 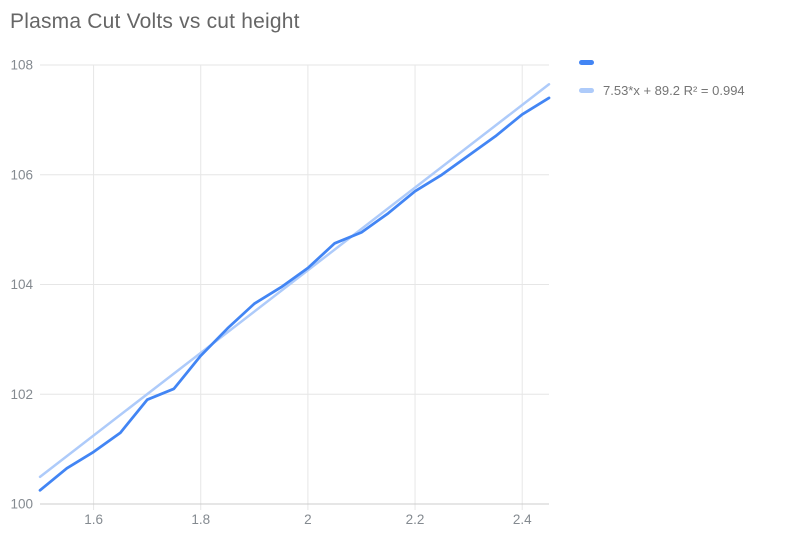 I want to click on x-tick-label: 2, so click(x=308, y=519).